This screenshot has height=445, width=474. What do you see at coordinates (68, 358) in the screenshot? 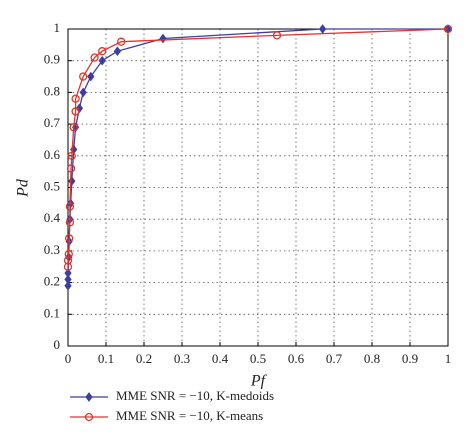
I see `x-tick-label: 0` at bounding box center [68, 358].